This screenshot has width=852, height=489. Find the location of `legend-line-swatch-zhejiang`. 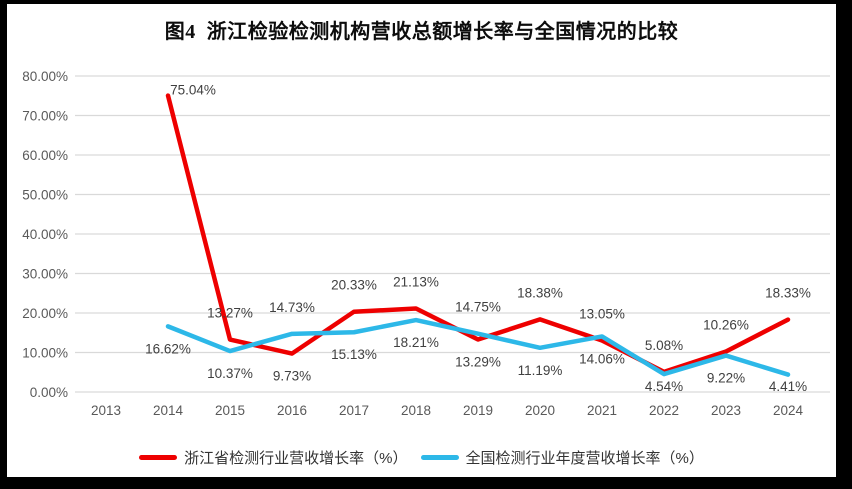

legend-line-swatch-zhejiang is located at coordinates (158, 457).